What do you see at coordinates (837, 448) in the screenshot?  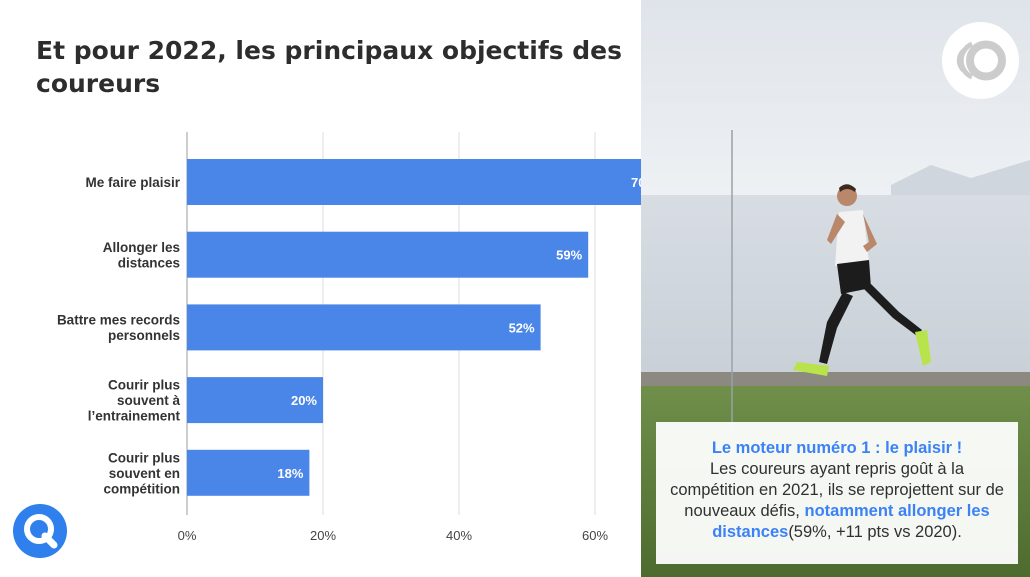 I see `callout-heading: Le moteur numéro 1 : le plaisir !` at bounding box center [837, 448].